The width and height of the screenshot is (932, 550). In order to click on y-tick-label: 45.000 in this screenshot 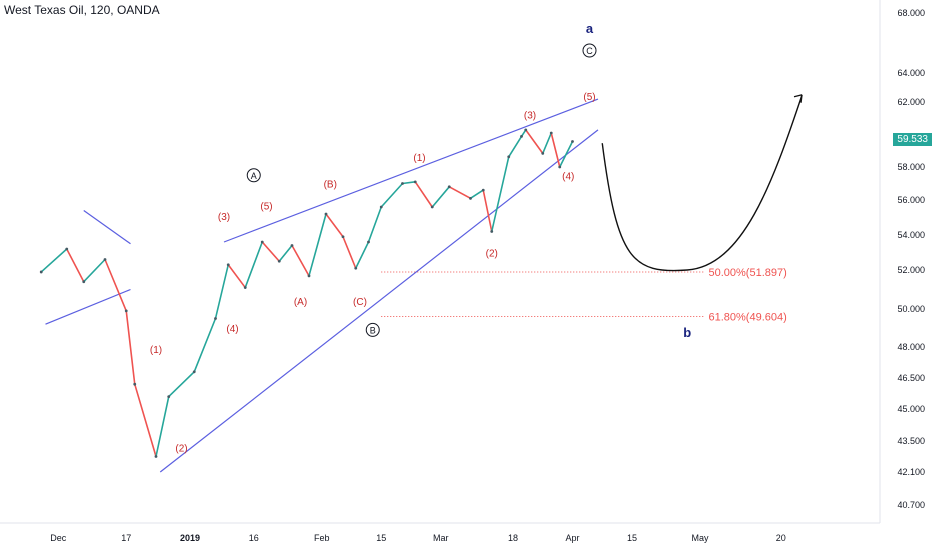, I will do `click(911, 409)`.